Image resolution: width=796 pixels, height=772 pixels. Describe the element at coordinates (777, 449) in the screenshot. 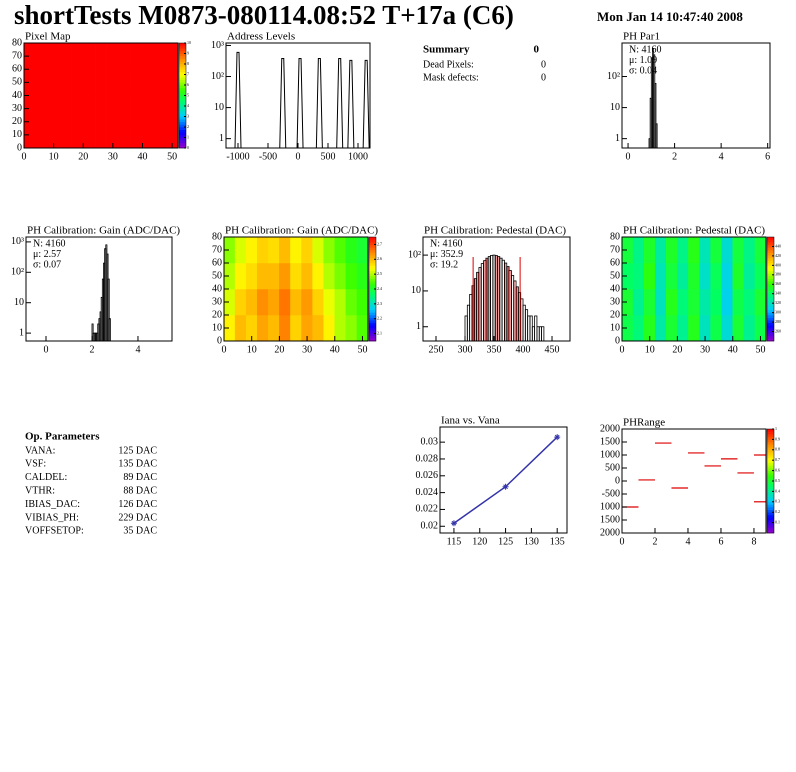

I see `z-tick-label: 0.8` at that location.